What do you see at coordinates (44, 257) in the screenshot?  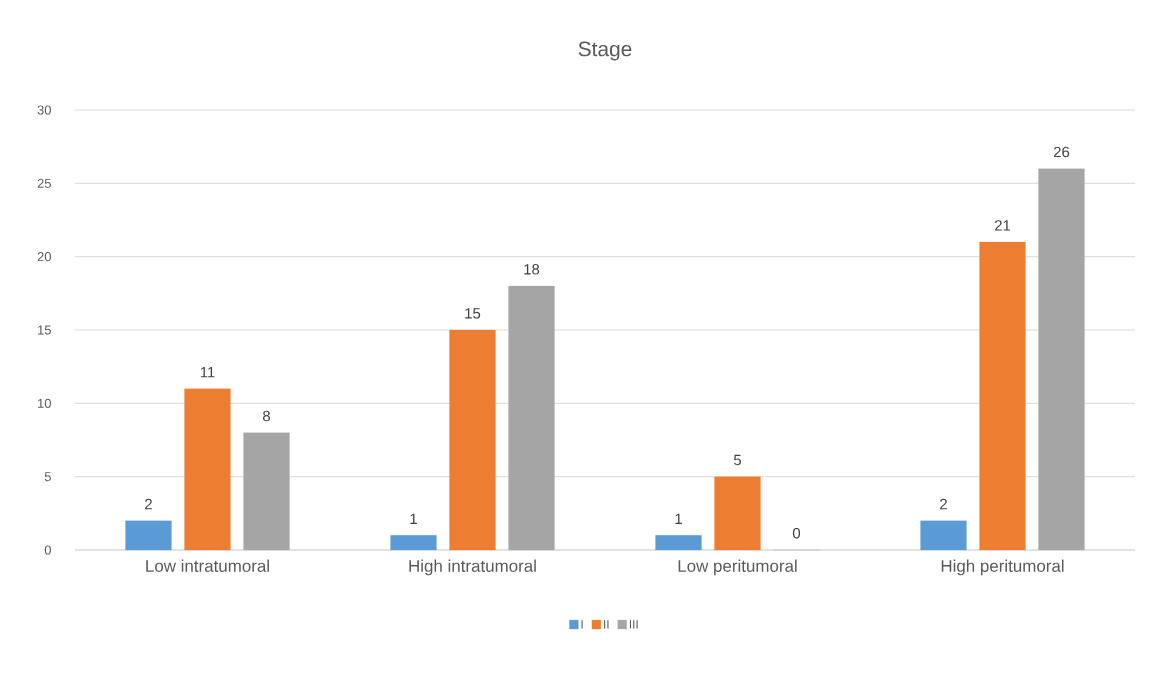 I see `y-tick-label: 20` at bounding box center [44, 257].